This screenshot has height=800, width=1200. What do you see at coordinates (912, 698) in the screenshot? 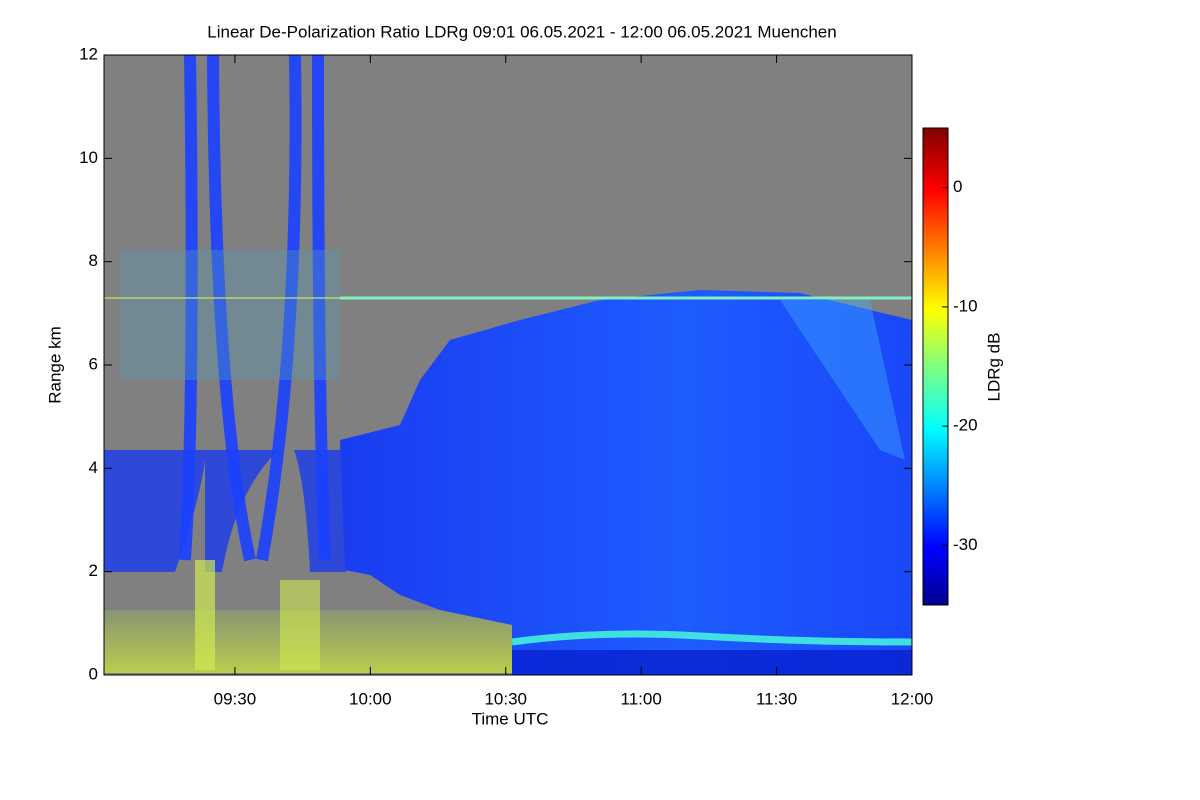
I see `x-tick-label: 12:00` at bounding box center [912, 698].